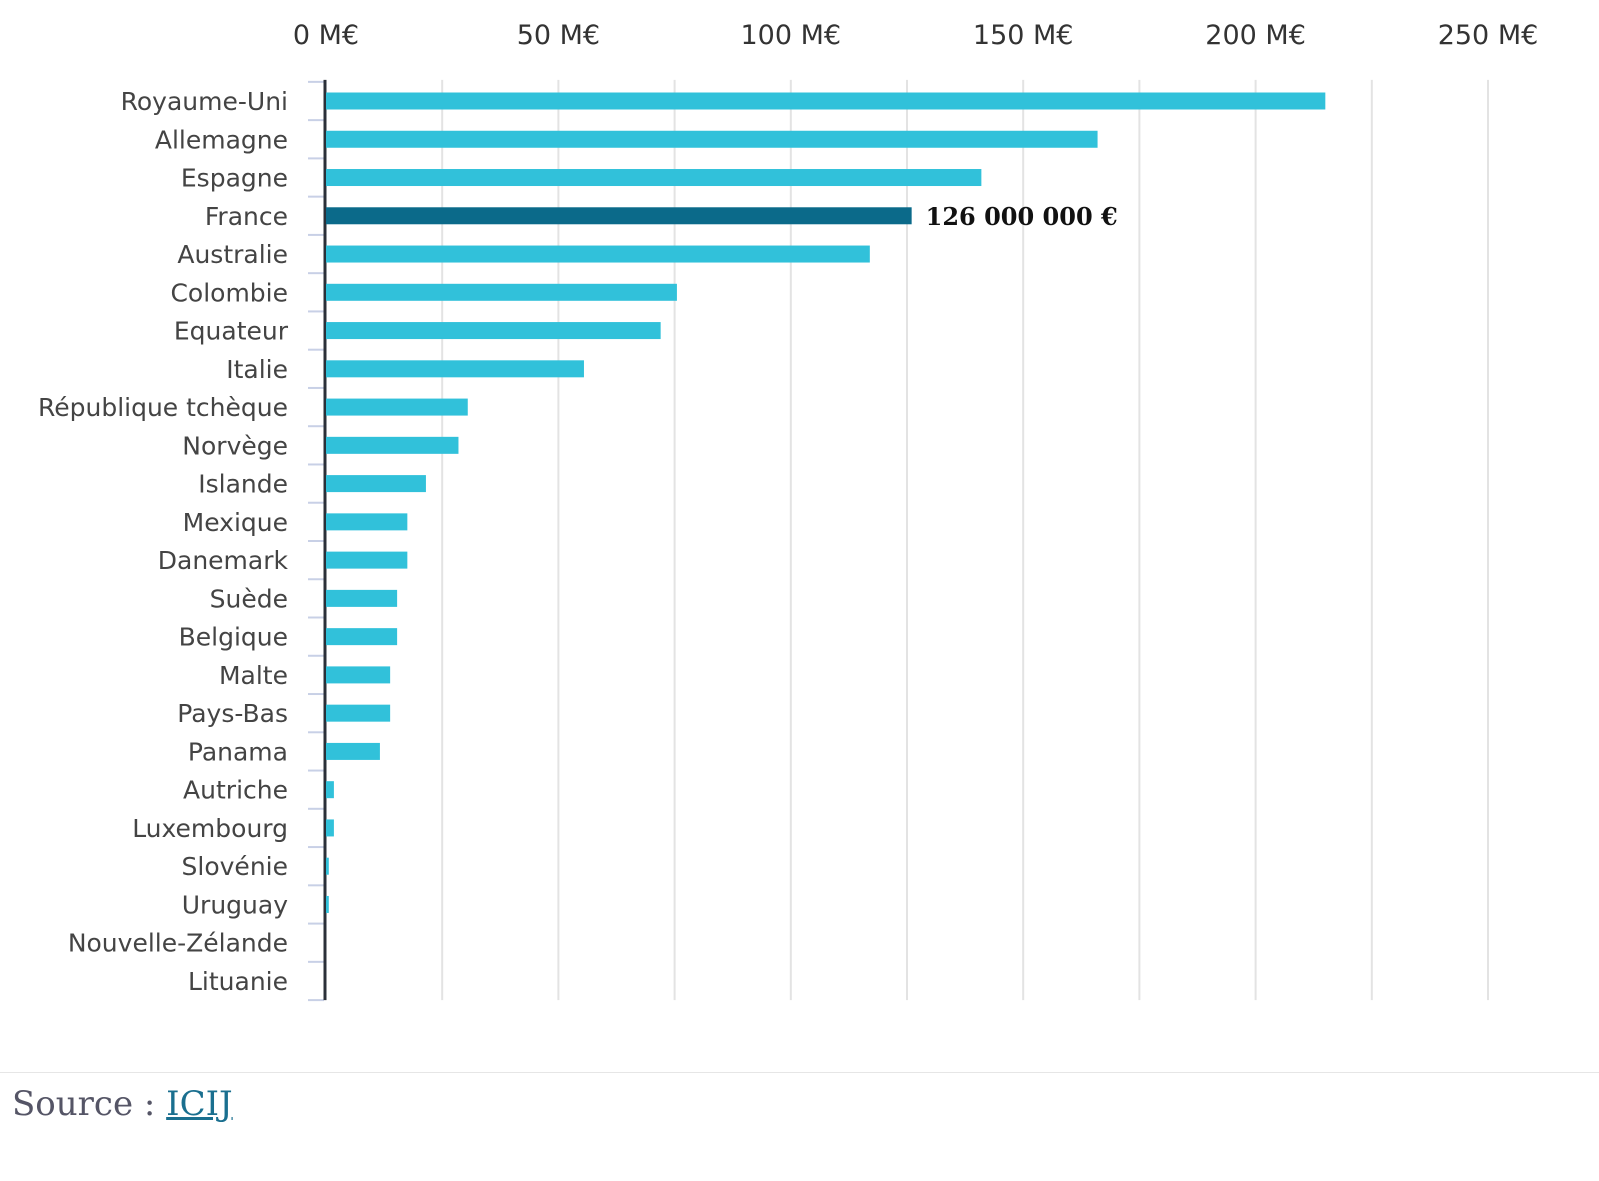 This screenshot has width=1599, height=1181. What do you see at coordinates (235, 790) in the screenshot?
I see `category-label: Autriche` at bounding box center [235, 790].